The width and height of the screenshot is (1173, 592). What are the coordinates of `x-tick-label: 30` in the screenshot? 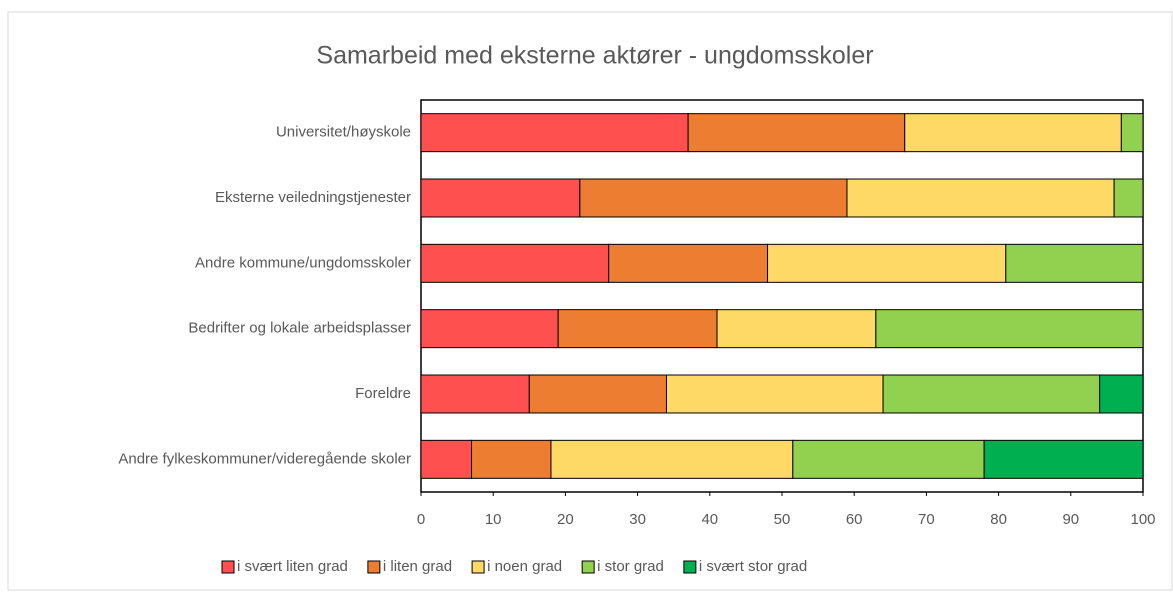 It's located at (637, 519).